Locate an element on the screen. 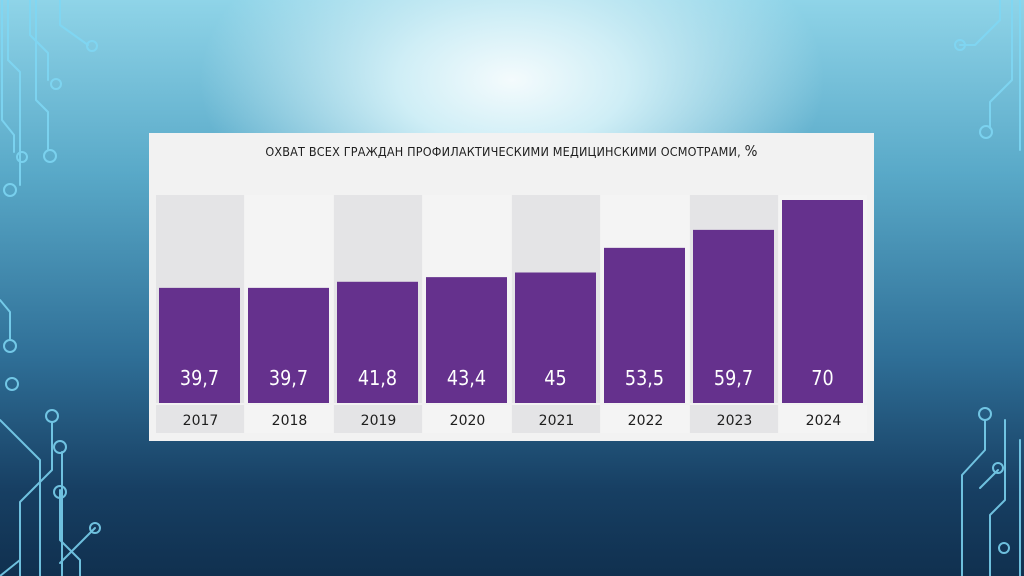 This screenshot has height=576, width=1024. category-label: 2021 is located at coordinates (557, 421).